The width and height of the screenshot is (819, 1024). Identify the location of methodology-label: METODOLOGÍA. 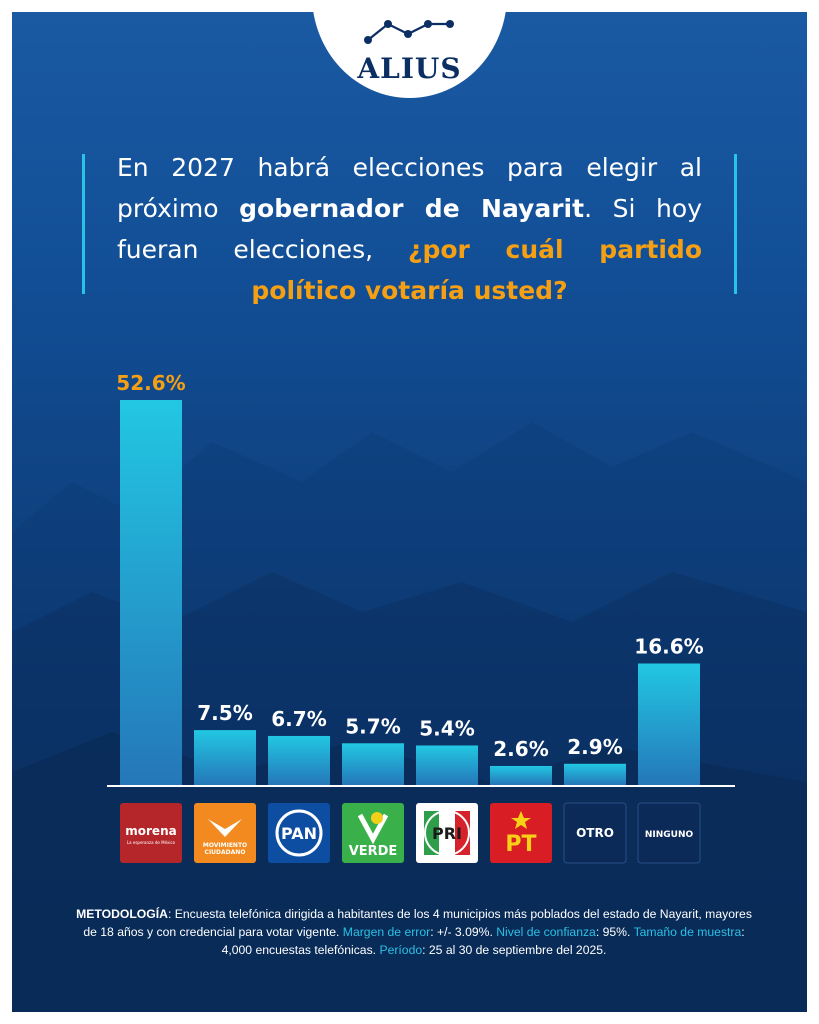
(122, 914).